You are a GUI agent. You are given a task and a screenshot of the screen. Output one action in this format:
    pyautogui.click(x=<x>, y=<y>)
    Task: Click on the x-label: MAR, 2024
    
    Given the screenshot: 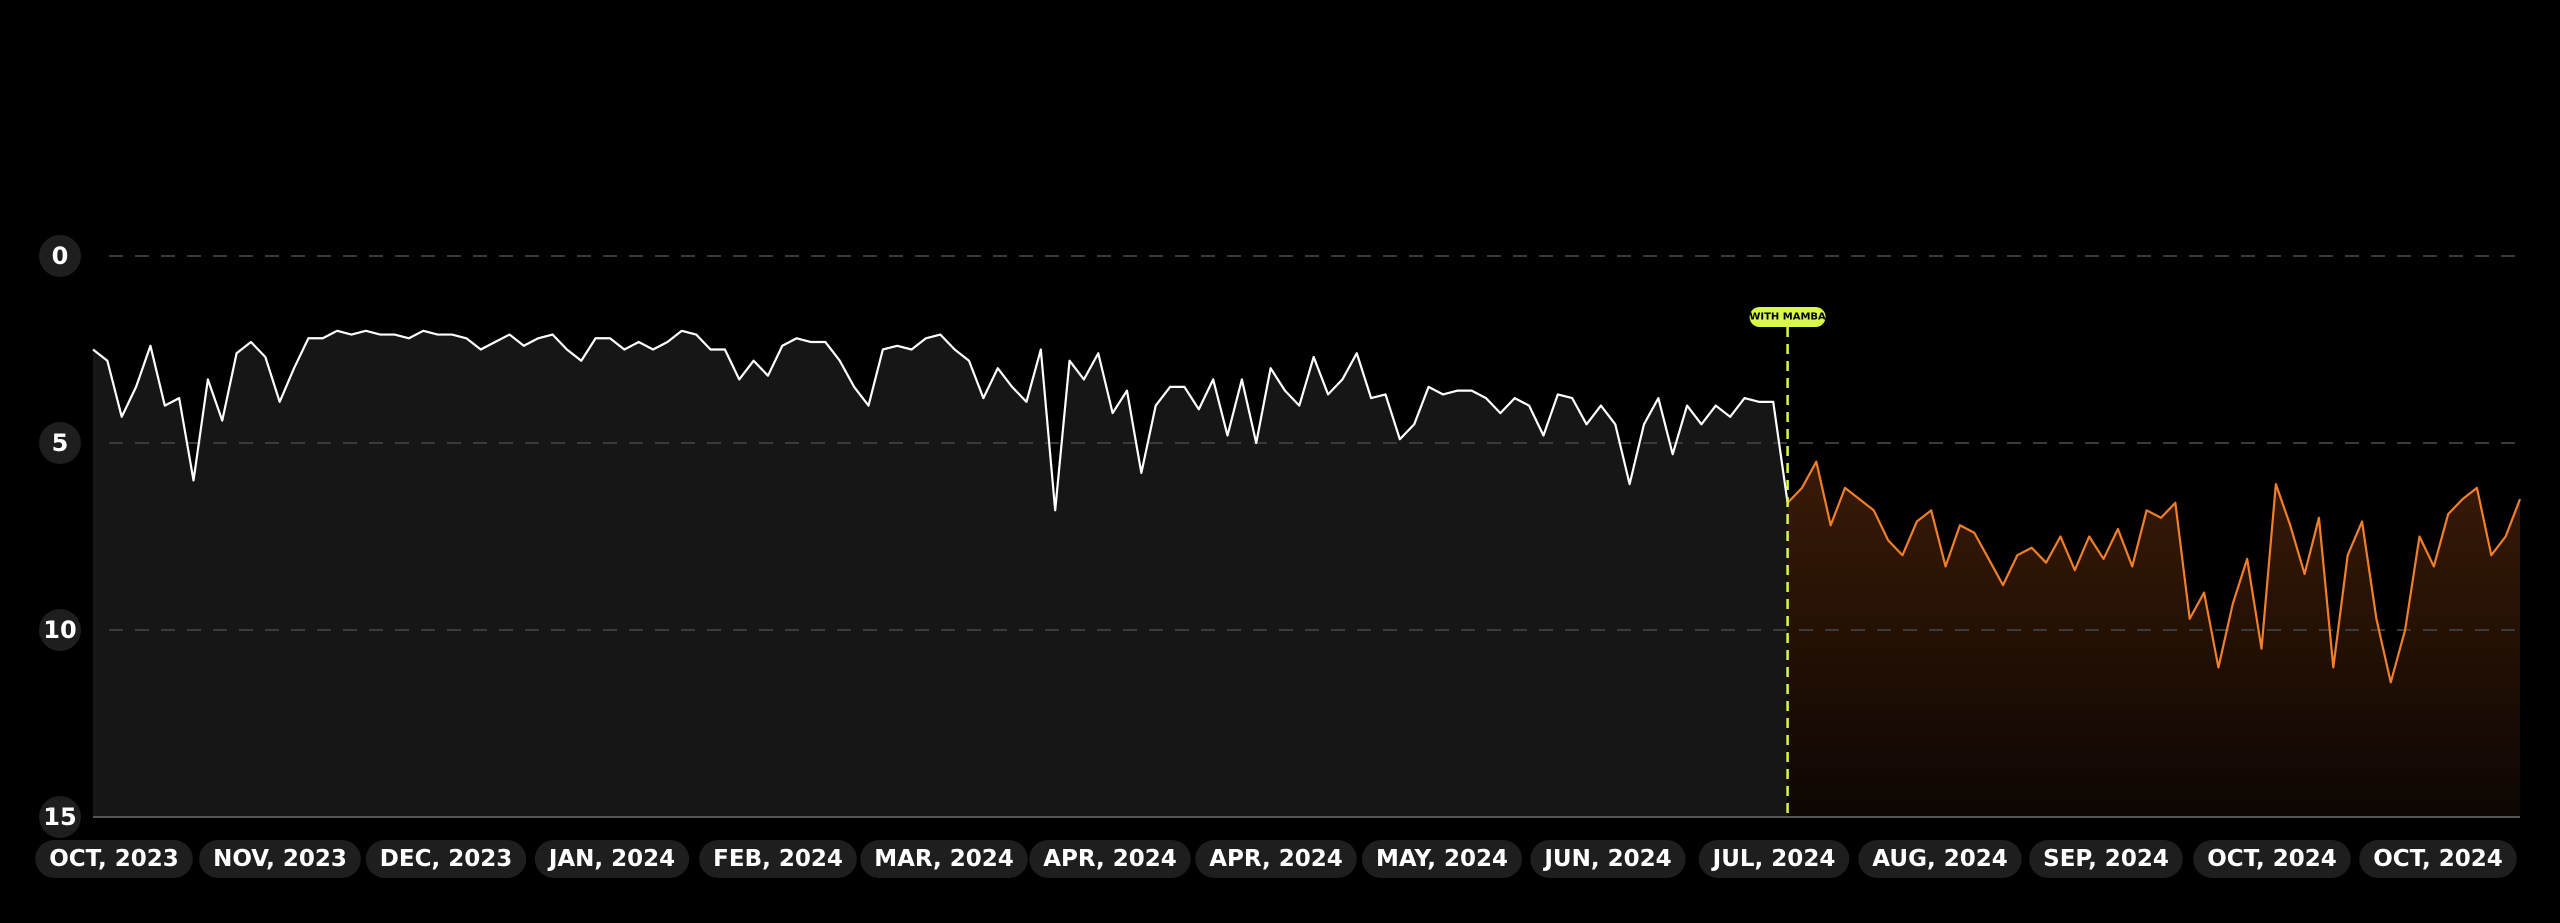 What is the action you would take?
    pyautogui.click(x=944, y=859)
    